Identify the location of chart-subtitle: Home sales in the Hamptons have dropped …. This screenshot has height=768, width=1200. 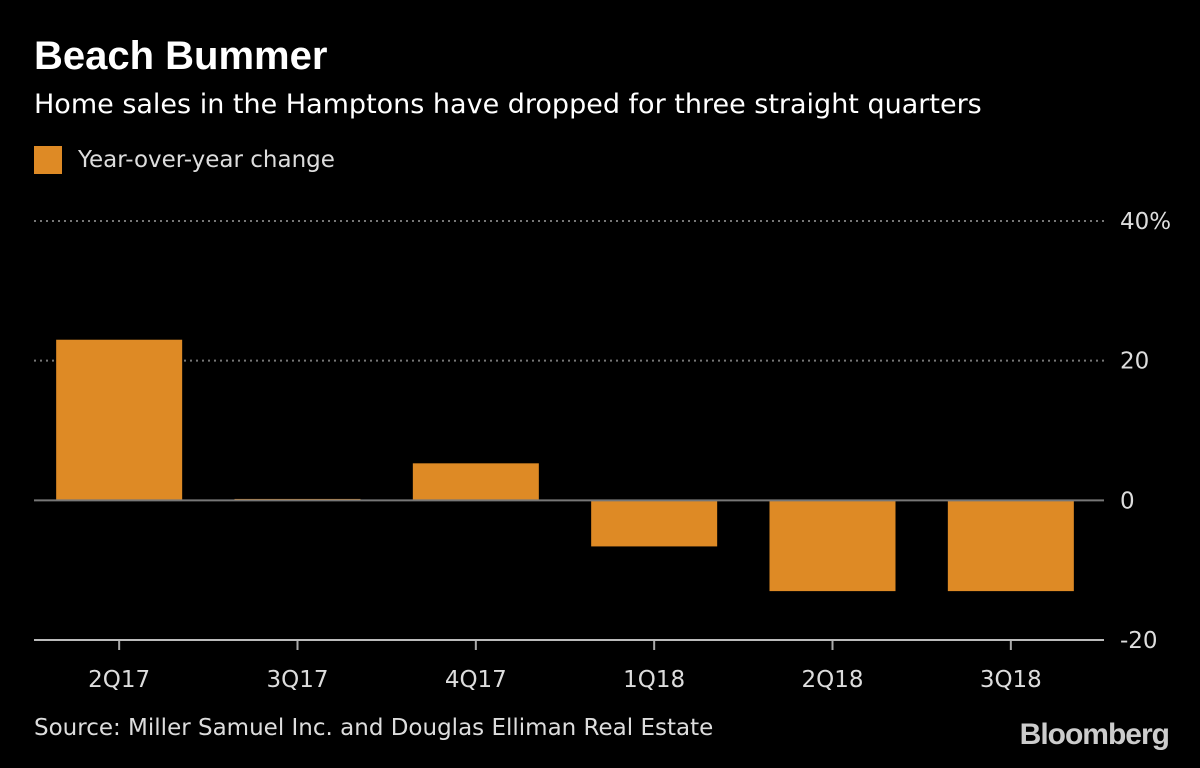
(508, 104).